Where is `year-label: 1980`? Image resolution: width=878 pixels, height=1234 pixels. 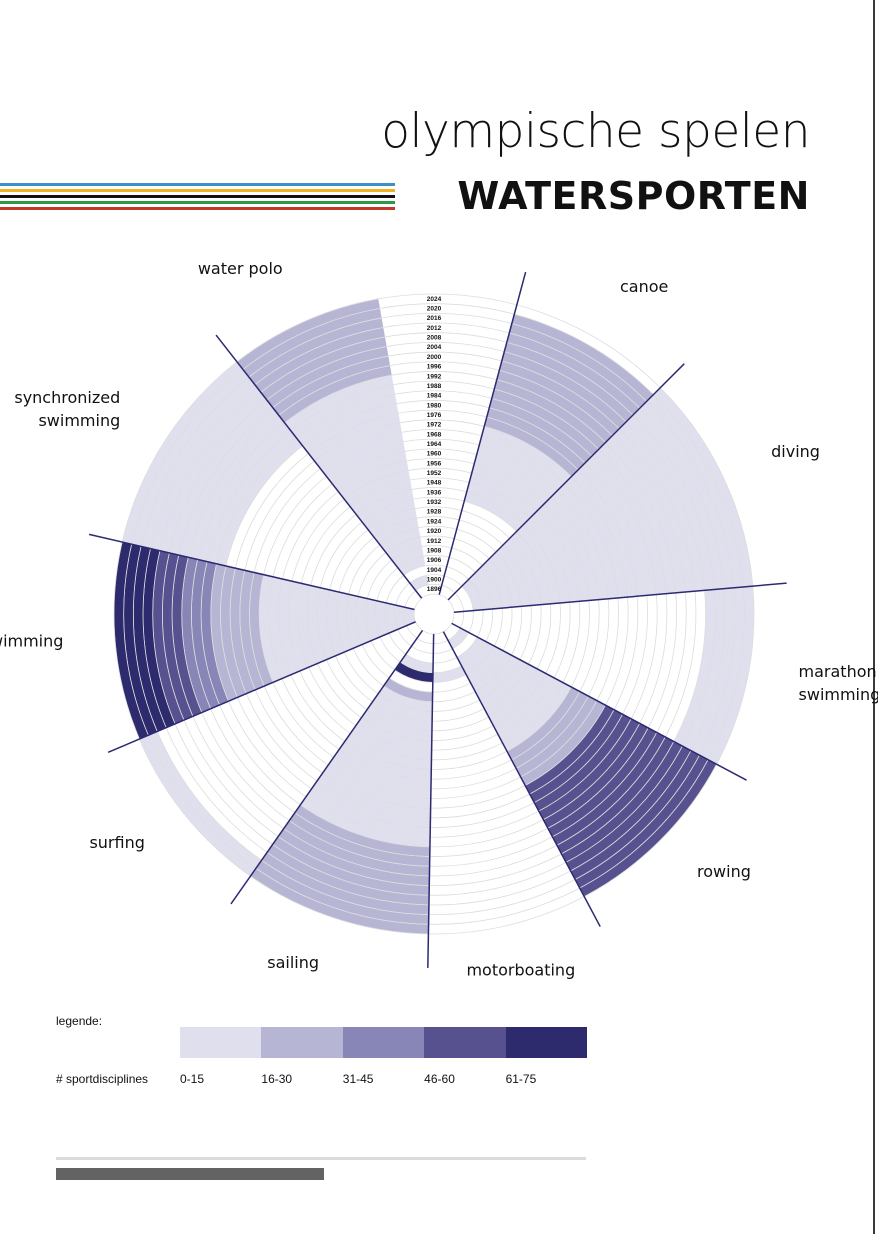
year-label: 1980 is located at coordinates (434, 405).